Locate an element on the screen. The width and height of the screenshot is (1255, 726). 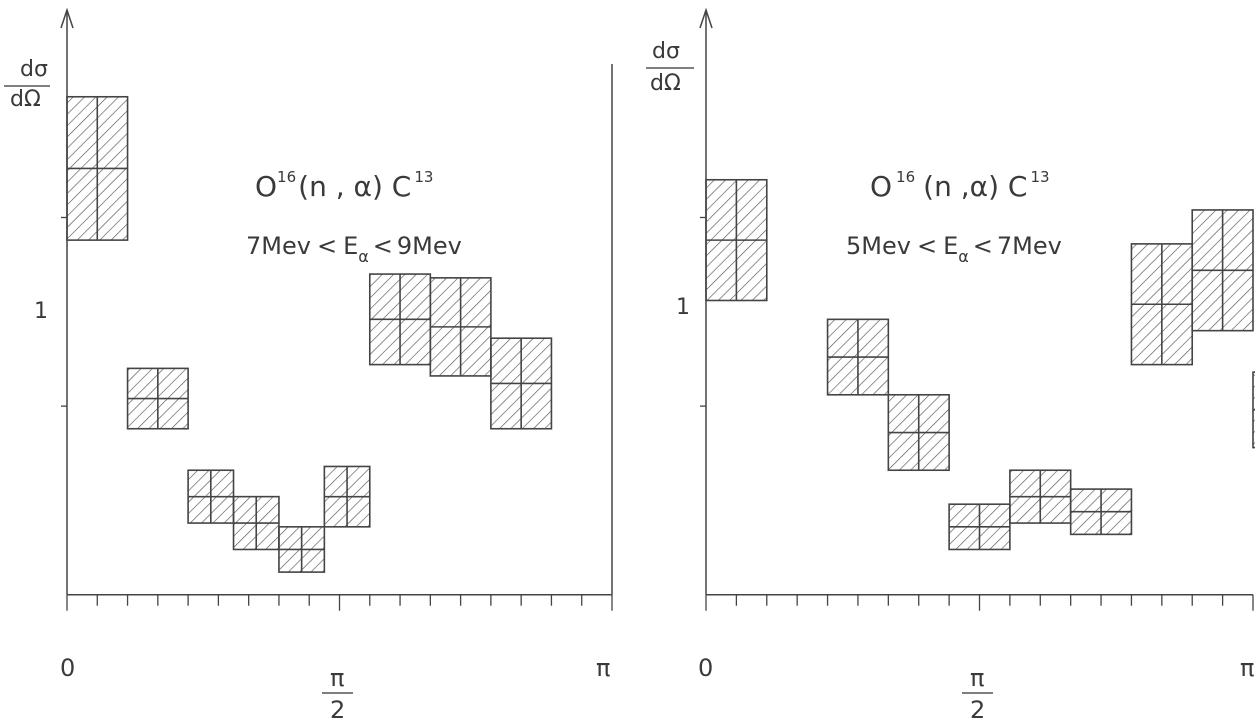
chart-title: O16(n , α) C 13 is located at coordinates (344, 185).